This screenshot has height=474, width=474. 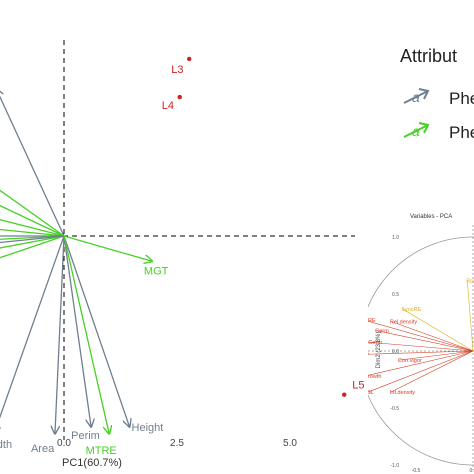 I want to click on inset-vector-syncre, so click(x=438, y=330).